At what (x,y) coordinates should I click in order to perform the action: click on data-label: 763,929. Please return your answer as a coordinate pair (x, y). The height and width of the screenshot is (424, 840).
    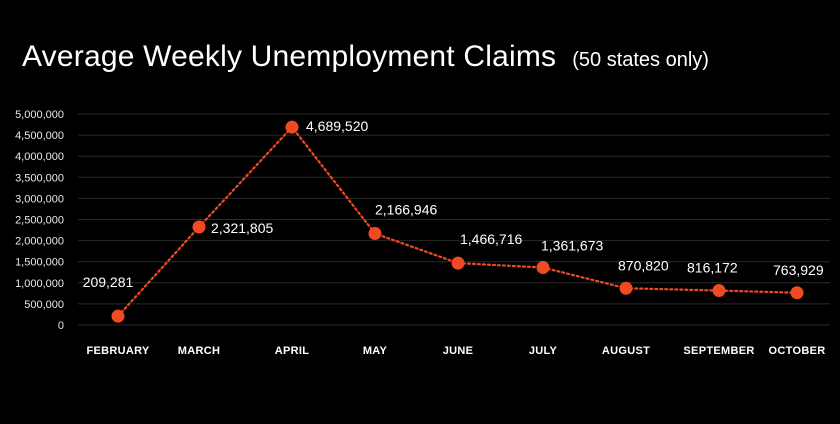
    Looking at the image, I should click on (798, 270).